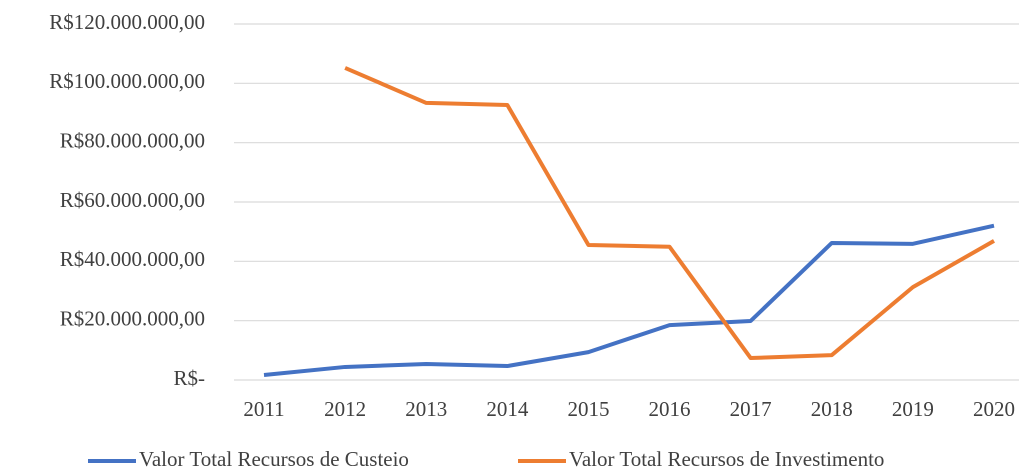 The height and width of the screenshot is (472, 1019). What do you see at coordinates (913, 409) in the screenshot?
I see `x-tick-label: 2019` at bounding box center [913, 409].